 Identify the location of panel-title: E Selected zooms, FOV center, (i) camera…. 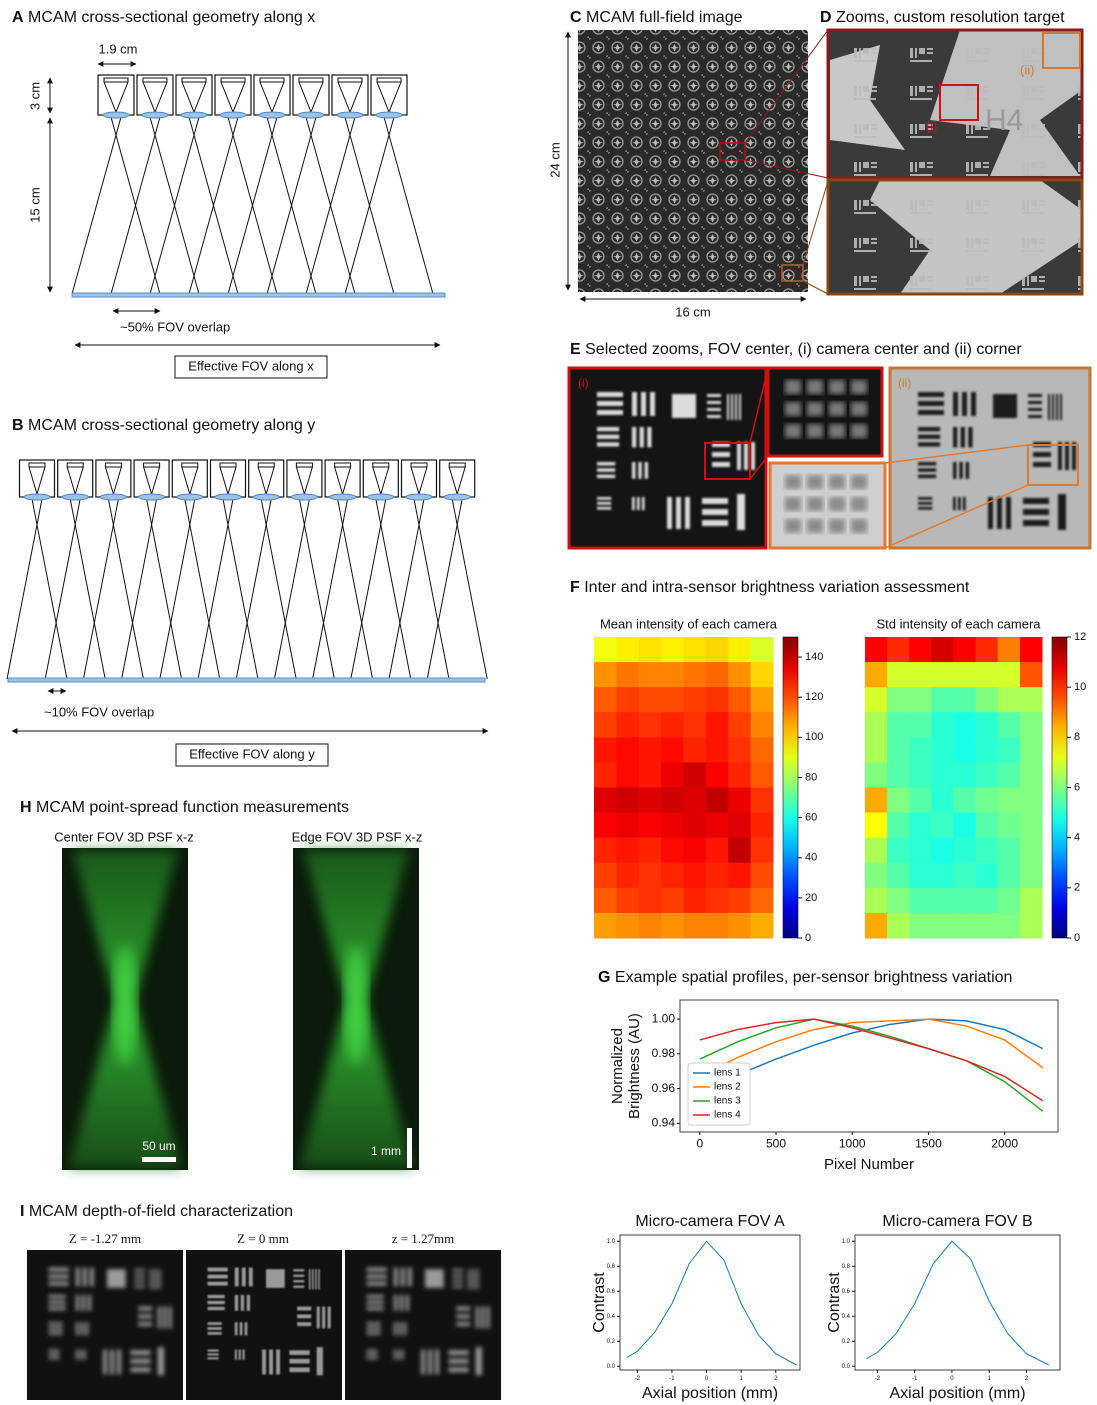
(796, 349).